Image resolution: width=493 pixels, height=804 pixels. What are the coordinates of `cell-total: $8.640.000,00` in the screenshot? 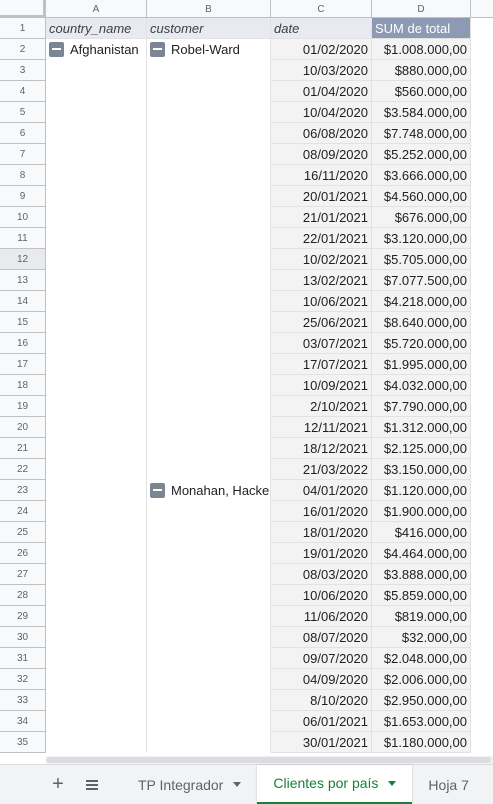 It's located at (421, 322).